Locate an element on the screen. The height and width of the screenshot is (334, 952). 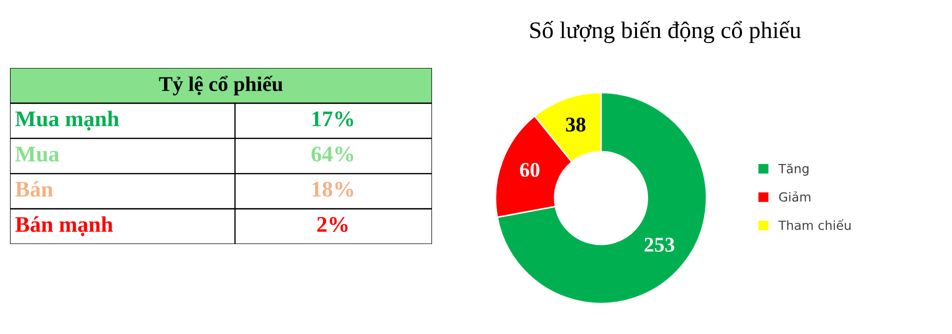
text: Tỷ lệ cổ phiếu is located at coordinates (221, 86).